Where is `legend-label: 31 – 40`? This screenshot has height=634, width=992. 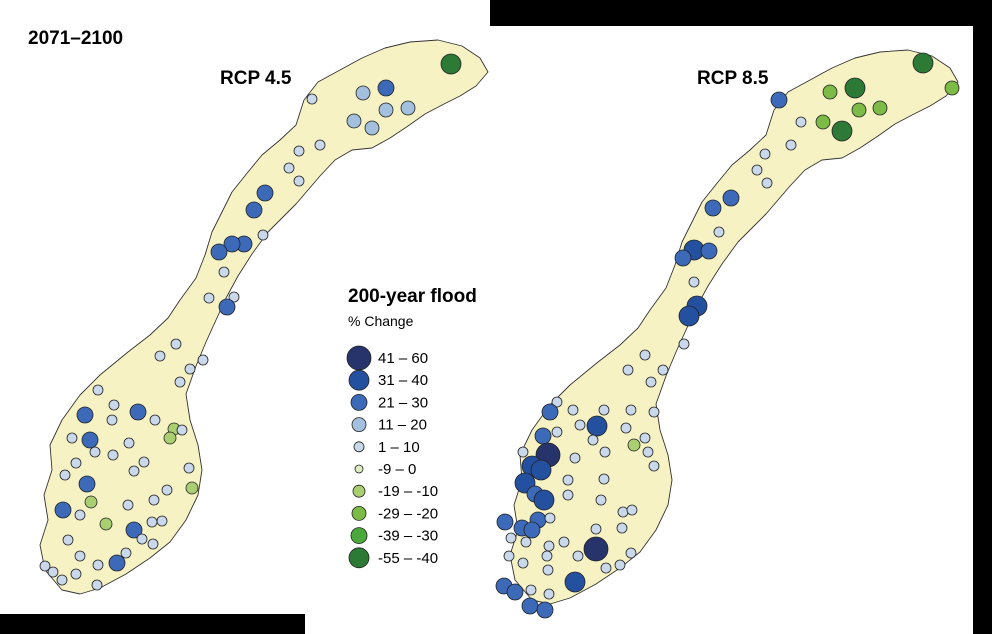
legend-label: 31 – 40 is located at coordinates (403, 380).